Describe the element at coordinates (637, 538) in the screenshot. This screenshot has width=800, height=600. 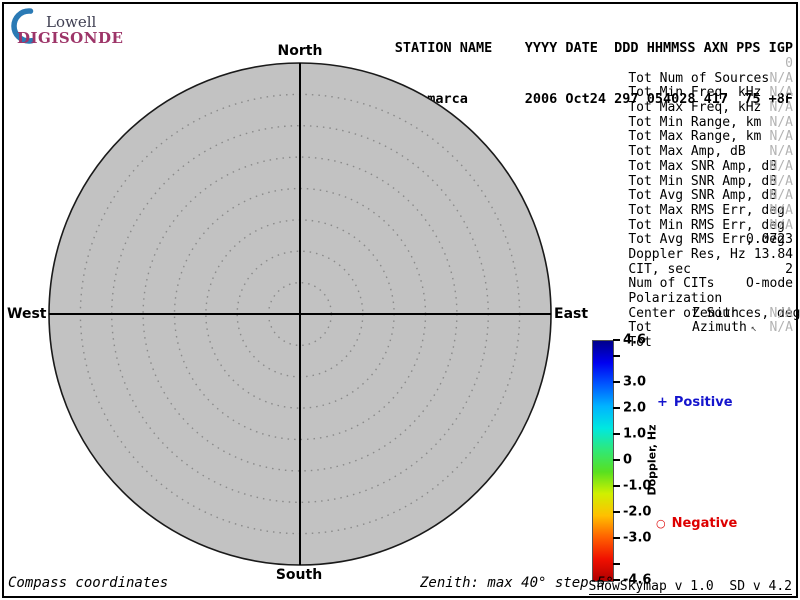
I see `colorbar-tick-label: -3.0` at that location.